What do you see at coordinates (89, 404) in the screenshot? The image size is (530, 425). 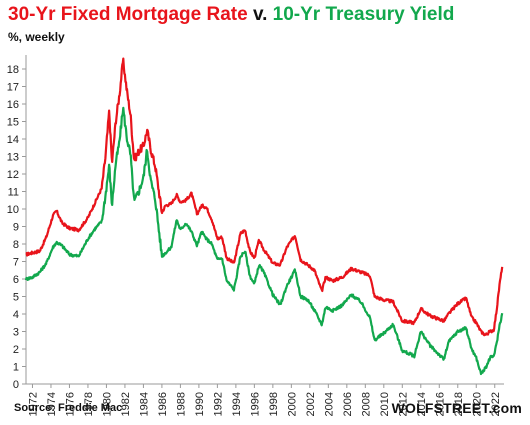 I see `x-tick-label: 1978` at bounding box center [89, 404].